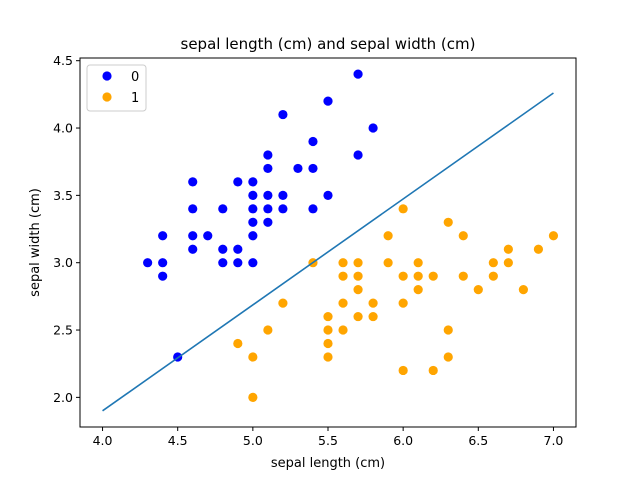 This screenshot has height=480, width=640. I want to click on y-tick-label: 4.5, so click(63, 60).